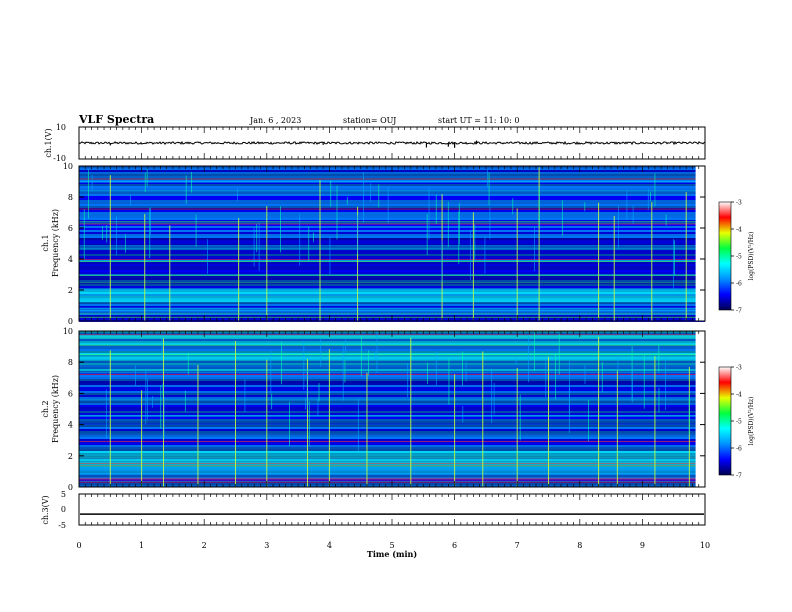 This screenshot has width=792, height=612. Describe the element at coordinates (68, 166) in the screenshot. I see `ch1-spec-ytick-label: 10` at that location.